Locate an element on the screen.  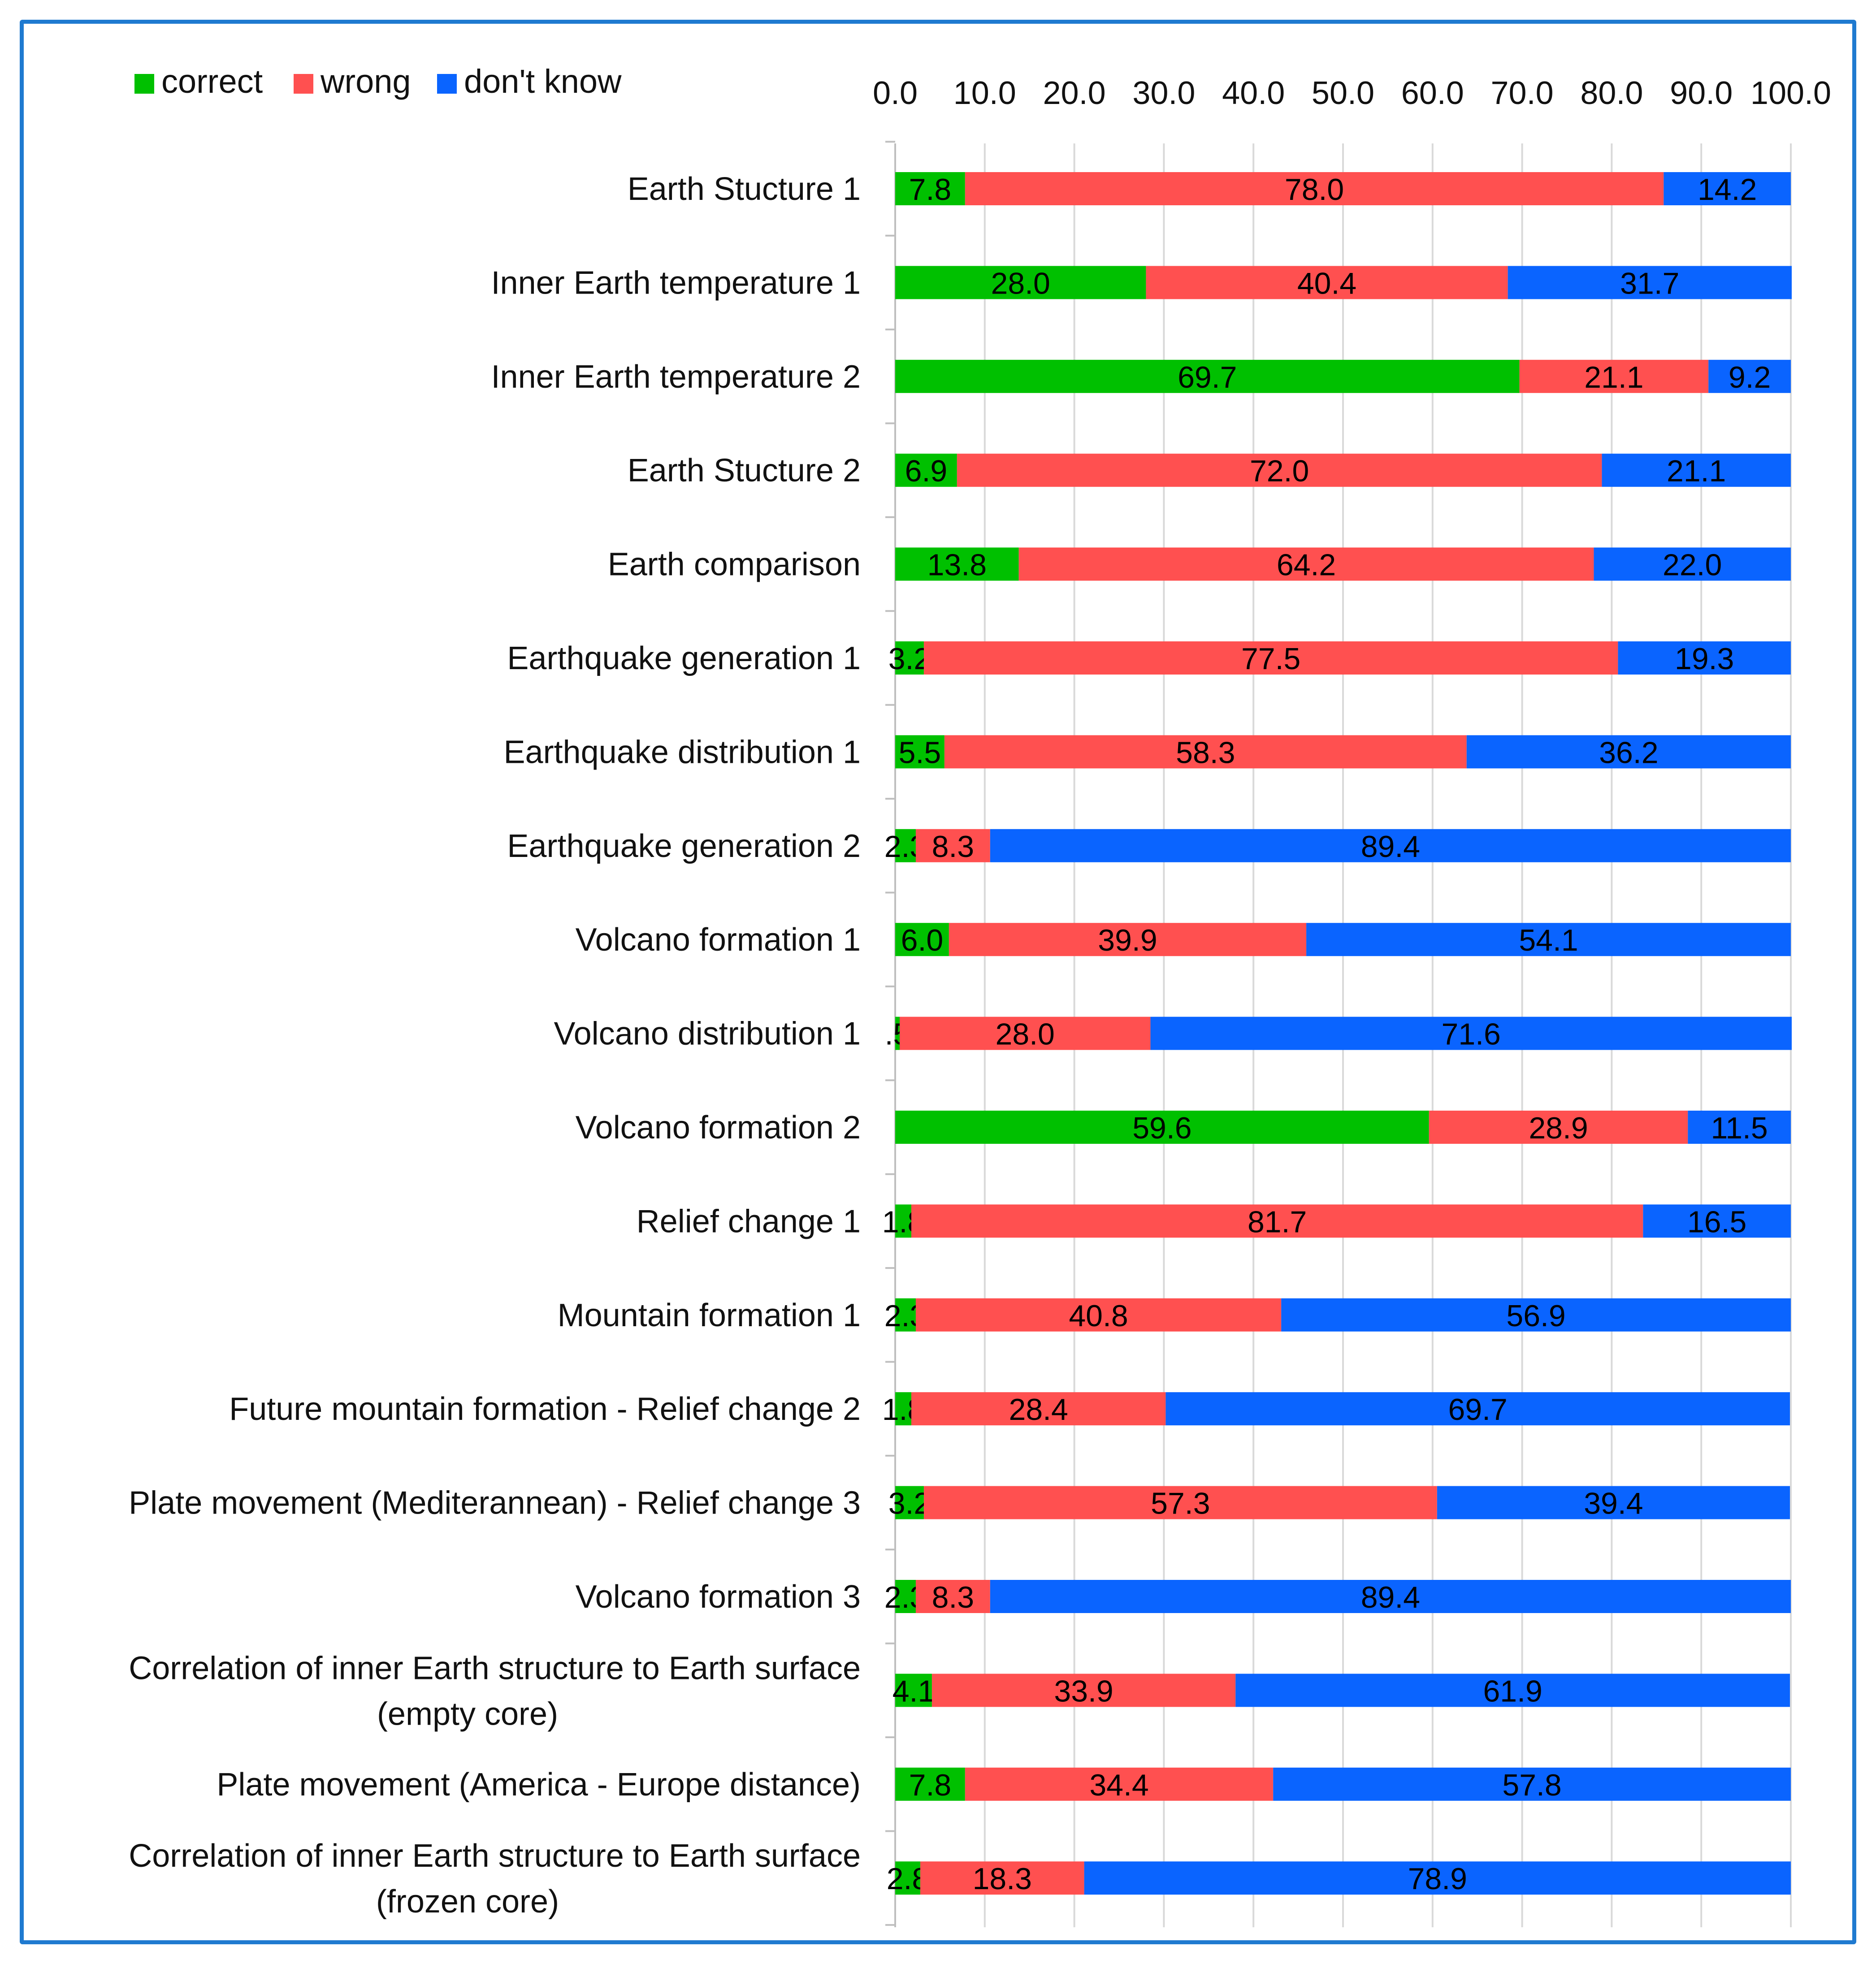
data-label: 61.9 is located at coordinates (1512, 1691).